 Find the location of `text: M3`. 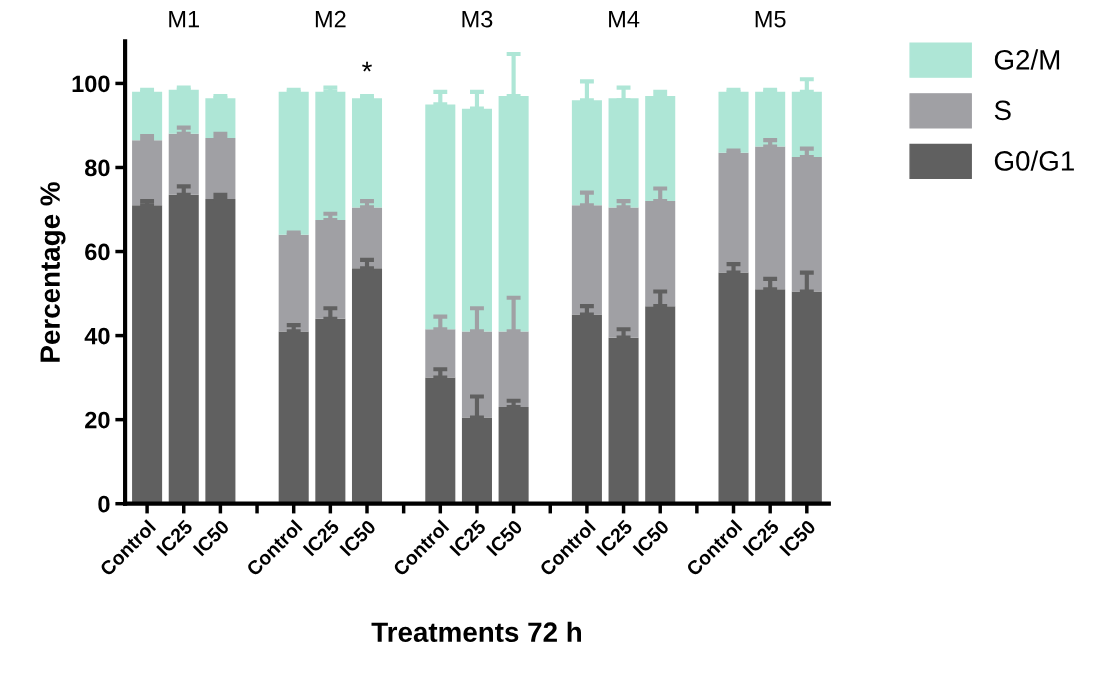

text: M3 is located at coordinates (477, 19).